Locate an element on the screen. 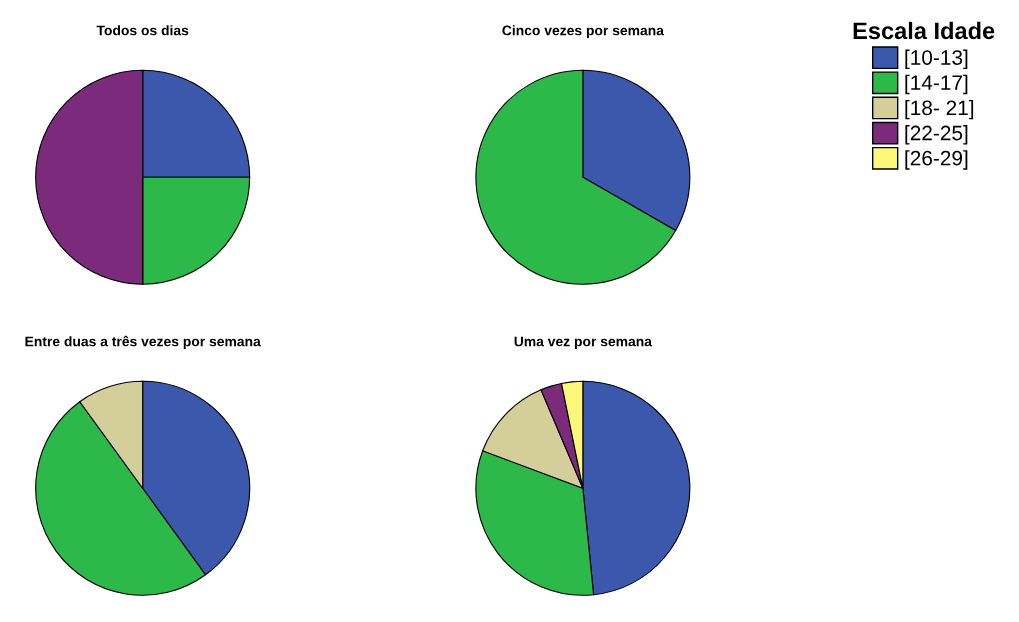  legend-label: [14-17] is located at coordinates (936, 84).